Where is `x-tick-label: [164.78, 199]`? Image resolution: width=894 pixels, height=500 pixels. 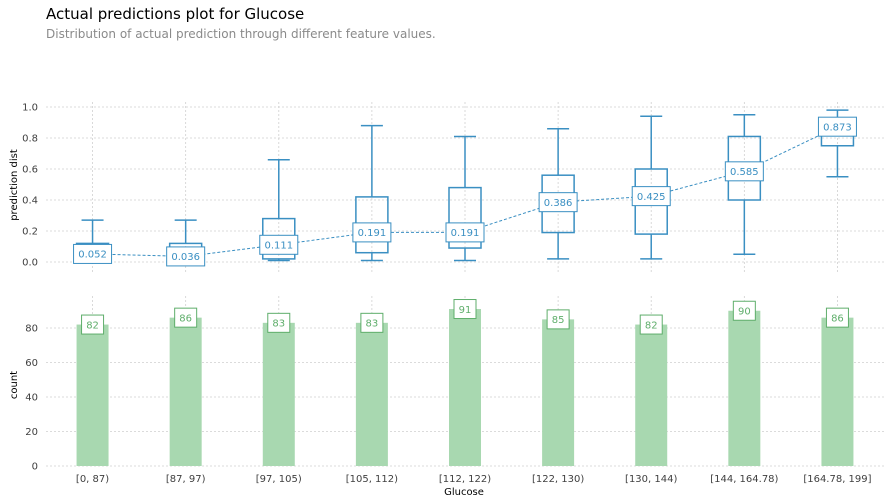 x-tick-label: [164.78, 199] is located at coordinates (837, 479).